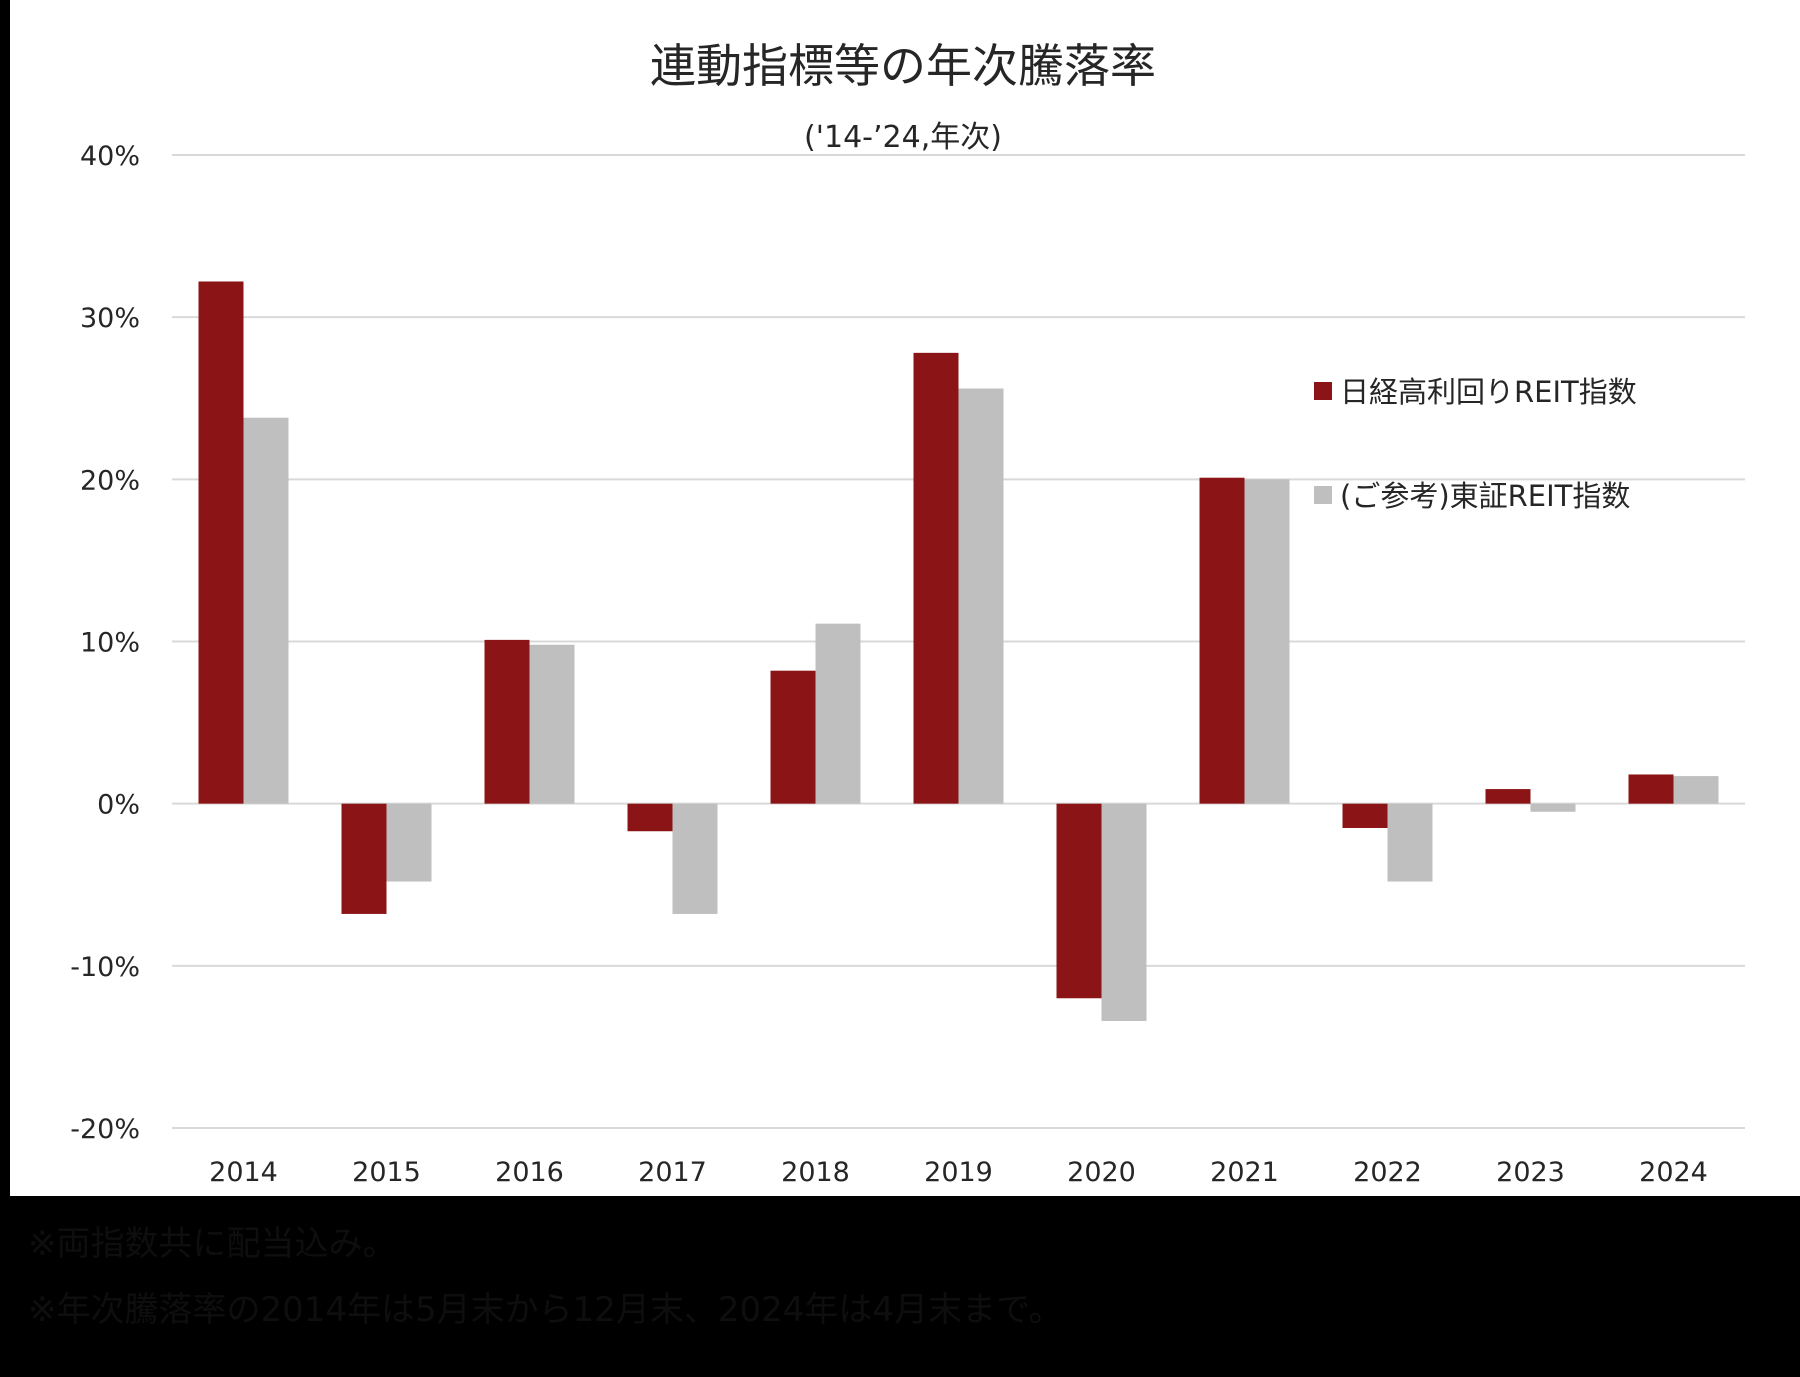 The width and height of the screenshot is (1800, 1377). What do you see at coordinates (386, 1172) in the screenshot?
I see `x-tick-label: 2015` at bounding box center [386, 1172].